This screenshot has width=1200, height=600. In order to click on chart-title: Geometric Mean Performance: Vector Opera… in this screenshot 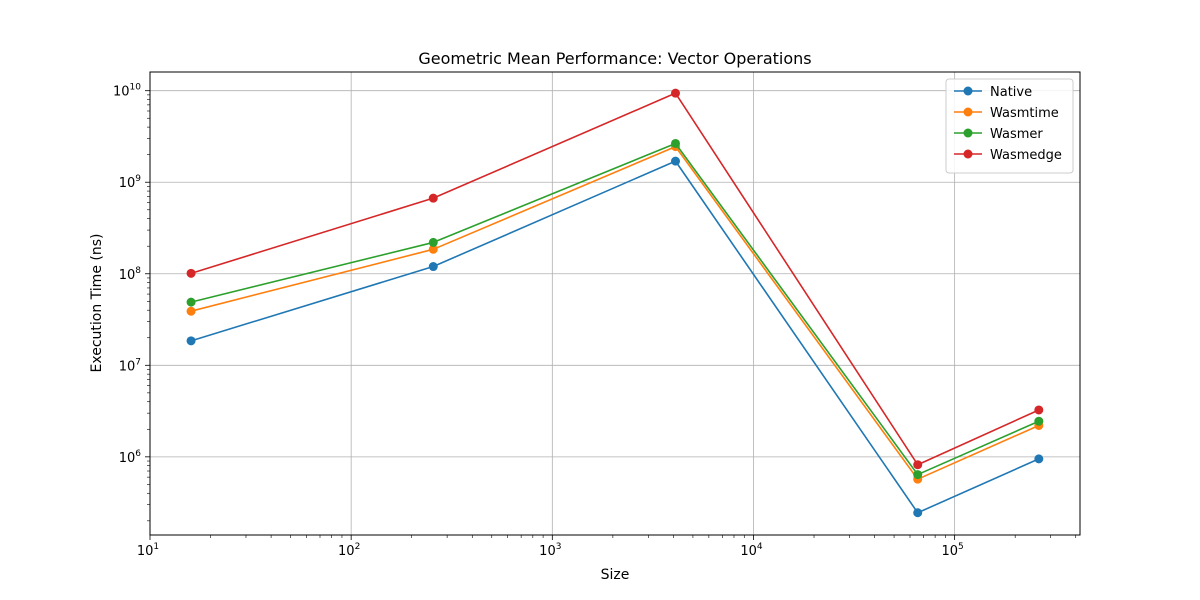, I will do `click(614, 58)`.